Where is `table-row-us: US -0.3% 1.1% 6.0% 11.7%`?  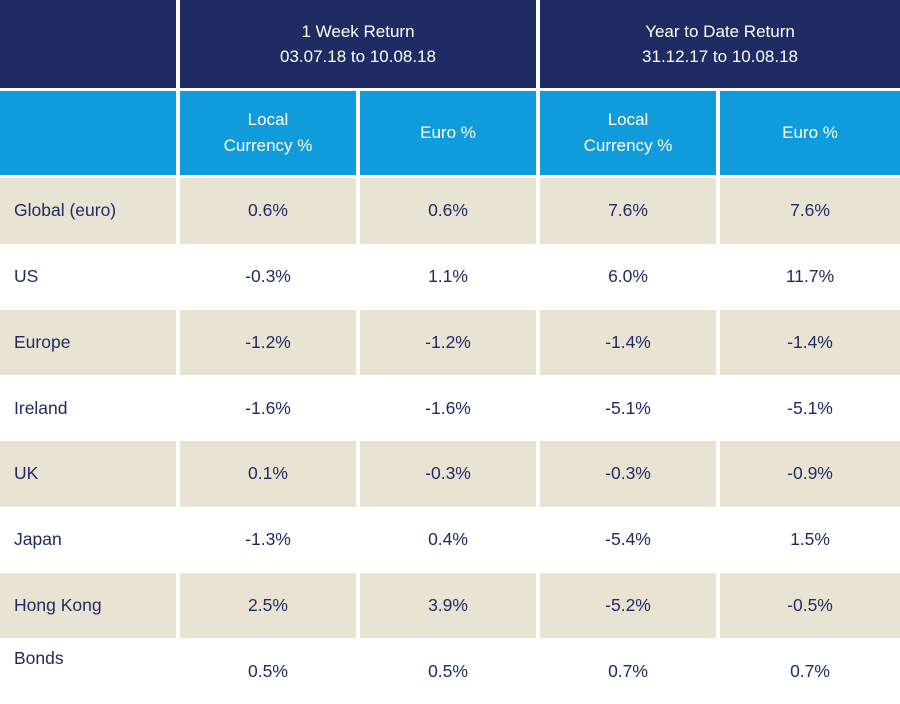
table-row-us: US -0.3% 1.1% 6.0% 11.7% is located at coordinates (450, 276).